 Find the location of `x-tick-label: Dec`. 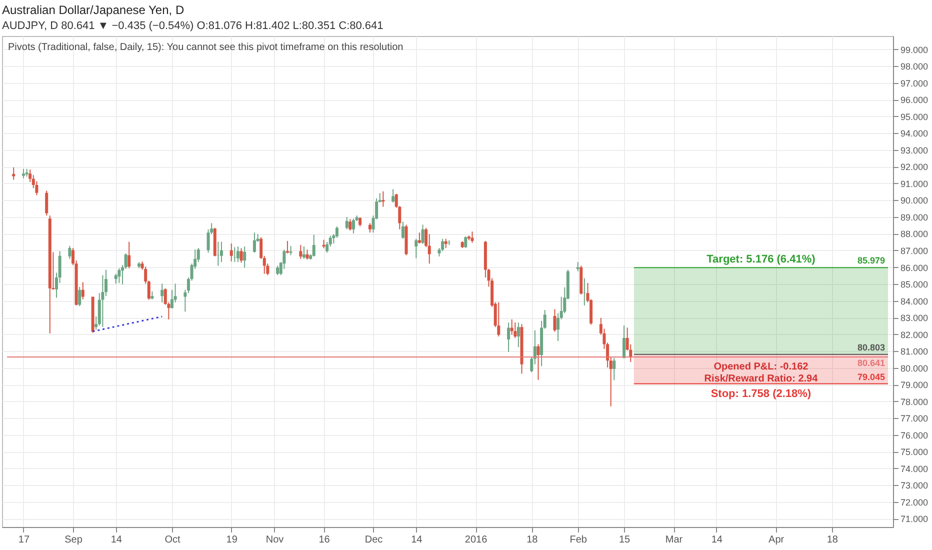

x-tick-label: Dec is located at coordinates (373, 540).